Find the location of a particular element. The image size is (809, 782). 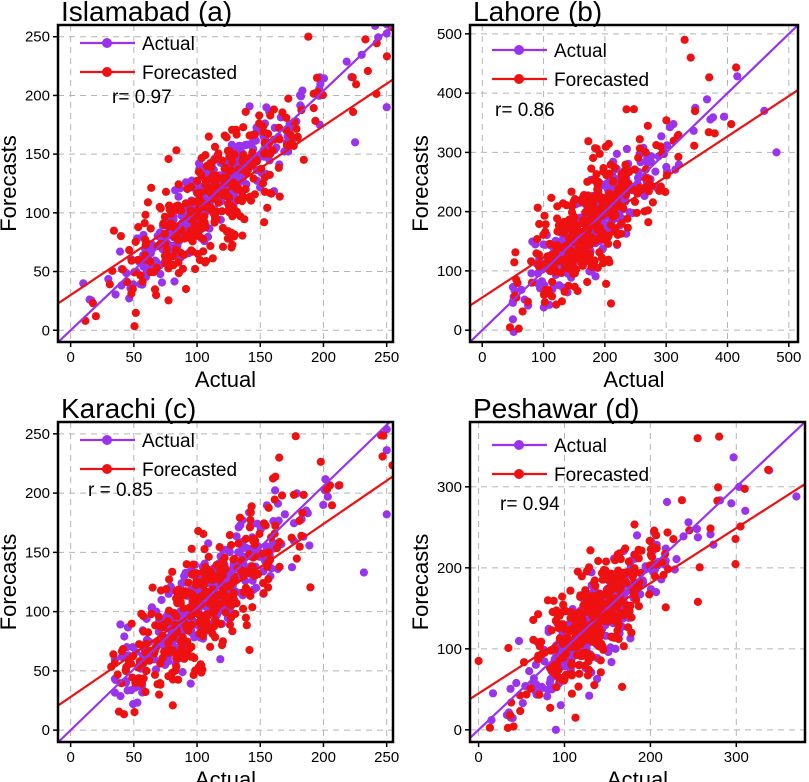

panel-title: Karachi (c) is located at coordinates (128, 408).